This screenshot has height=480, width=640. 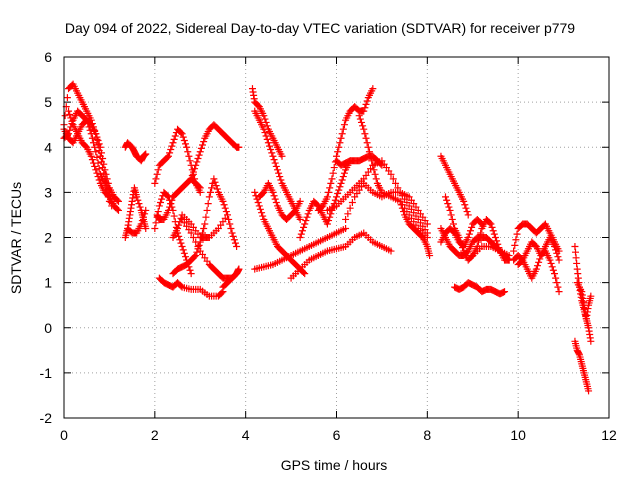 What do you see at coordinates (46, 418) in the screenshot?
I see `y-tick-label: -2` at bounding box center [46, 418].